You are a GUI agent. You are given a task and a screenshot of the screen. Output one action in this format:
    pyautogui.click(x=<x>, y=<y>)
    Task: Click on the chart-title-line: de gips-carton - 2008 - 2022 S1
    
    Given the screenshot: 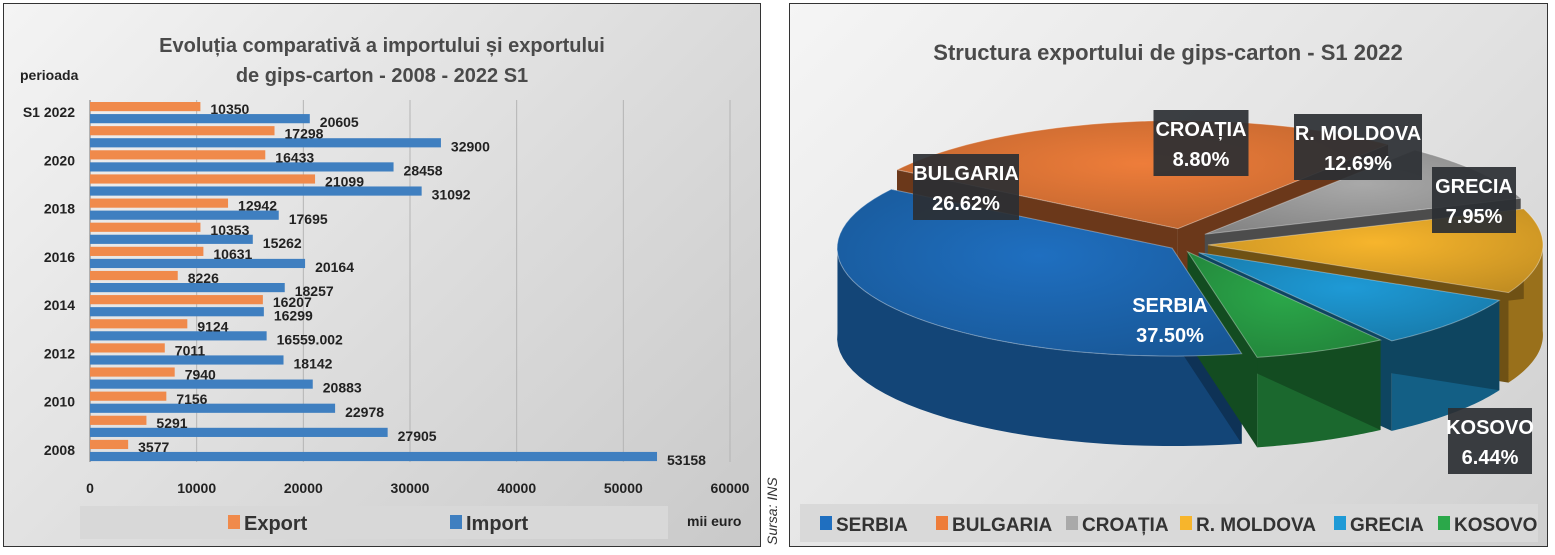 What is the action you would take?
    pyautogui.click(x=382, y=76)
    